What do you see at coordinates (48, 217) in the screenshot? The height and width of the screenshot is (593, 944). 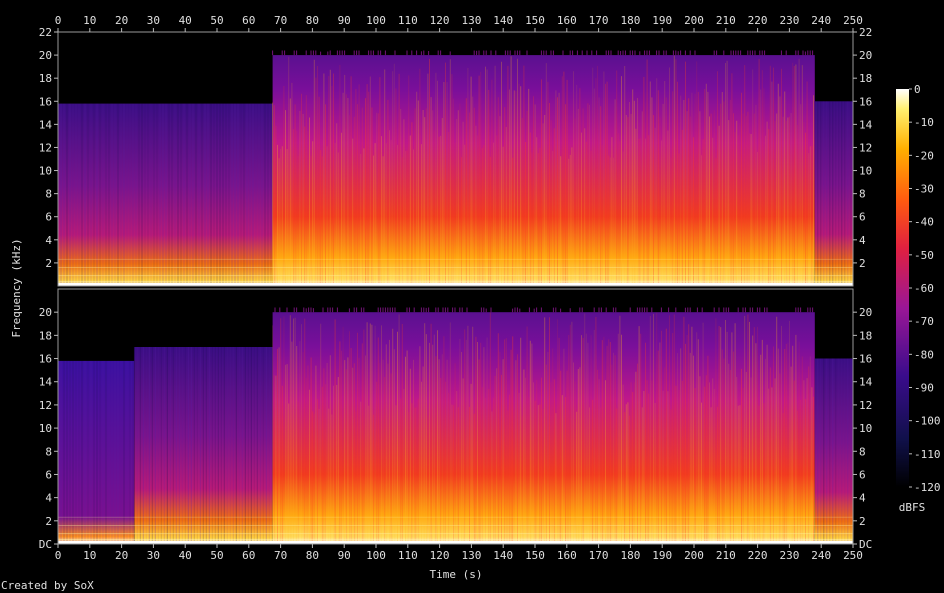 I see `channel-1-y-tick-left: 6` at bounding box center [48, 217].